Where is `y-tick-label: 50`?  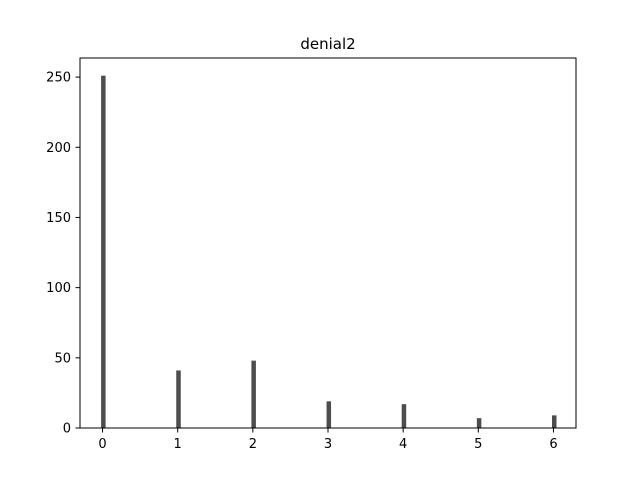 y-tick-label: 50 is located at coordinates (62, 358).